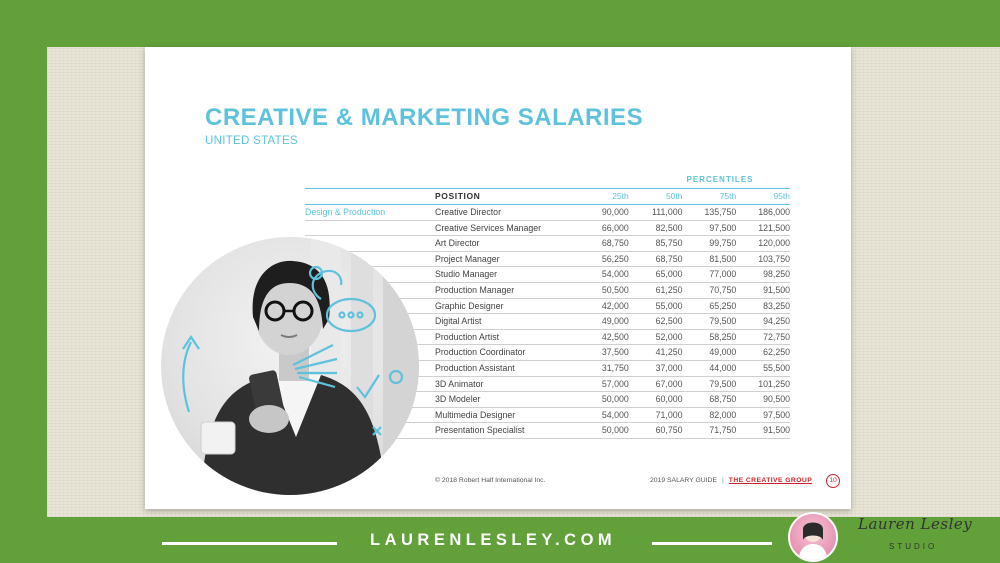 Image resolution: width=1000 pixels, height=563 pixels. Describe the element at coordinates (723, 258) in the screenshot. I see `salary-75th-cell: 81,500` at that location.